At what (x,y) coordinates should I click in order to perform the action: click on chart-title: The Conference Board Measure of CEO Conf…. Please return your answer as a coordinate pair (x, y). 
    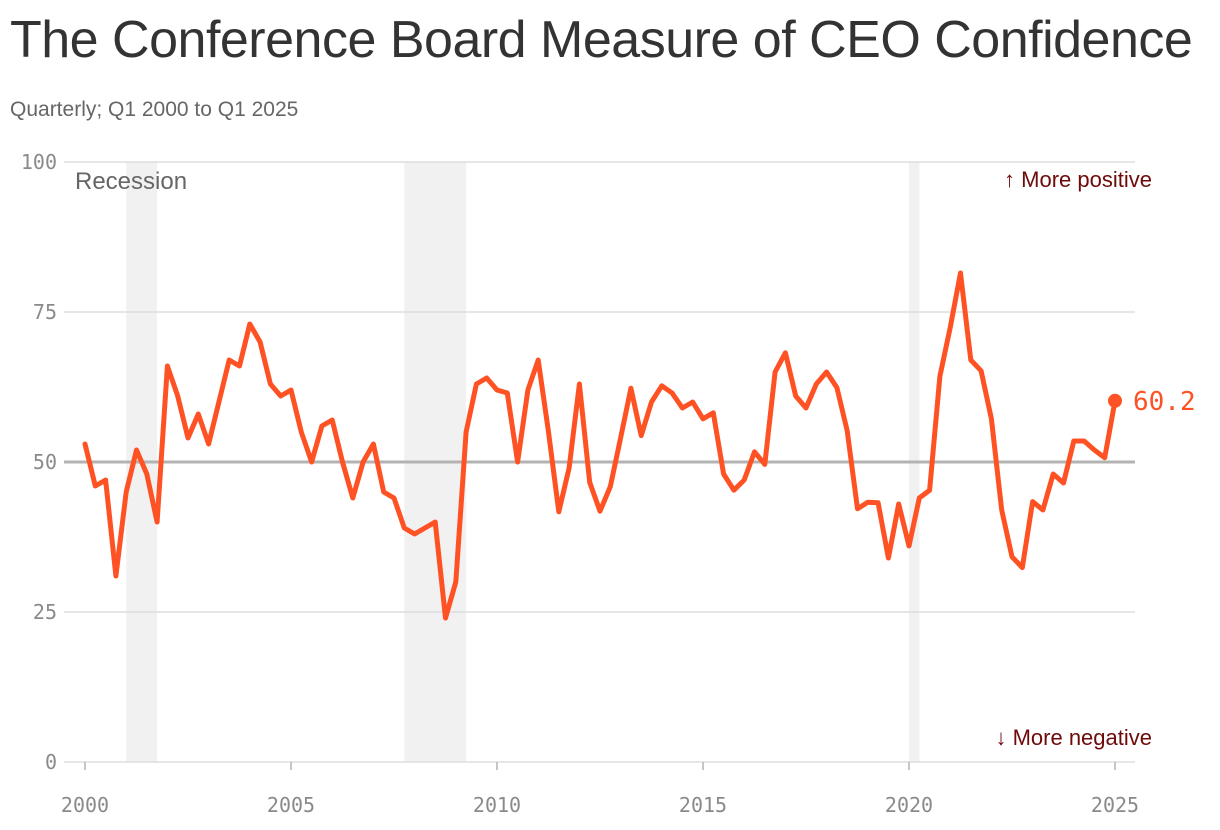
    Looking at the image, I should click on (601, 40).